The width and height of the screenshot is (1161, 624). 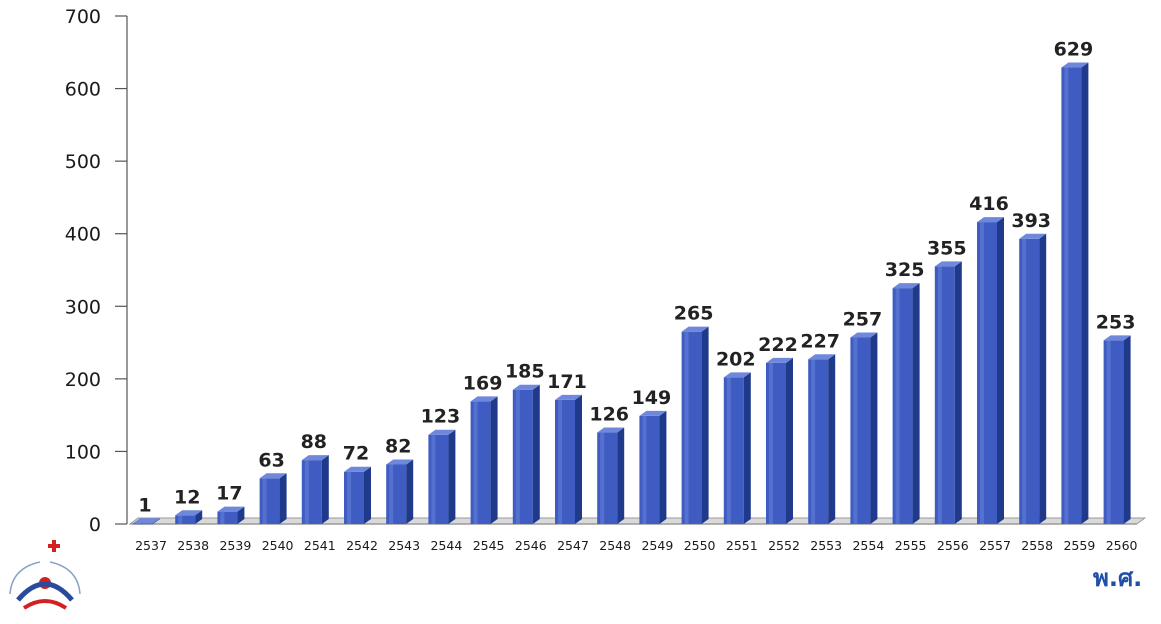 What do you see at coordinates (615, 545) in the screenshot?
I see `x-tick-label: 2548` at bounding box center [615, 545].